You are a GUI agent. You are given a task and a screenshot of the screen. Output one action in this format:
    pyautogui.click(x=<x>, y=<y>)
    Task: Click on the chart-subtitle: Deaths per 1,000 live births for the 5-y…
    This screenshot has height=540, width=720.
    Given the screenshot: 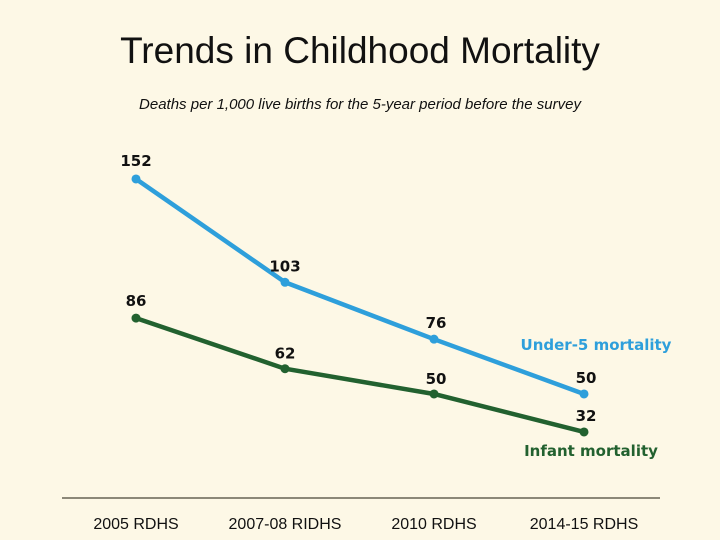 What is the action you would take?
    pyautogui.click(x=360, y=104)
    